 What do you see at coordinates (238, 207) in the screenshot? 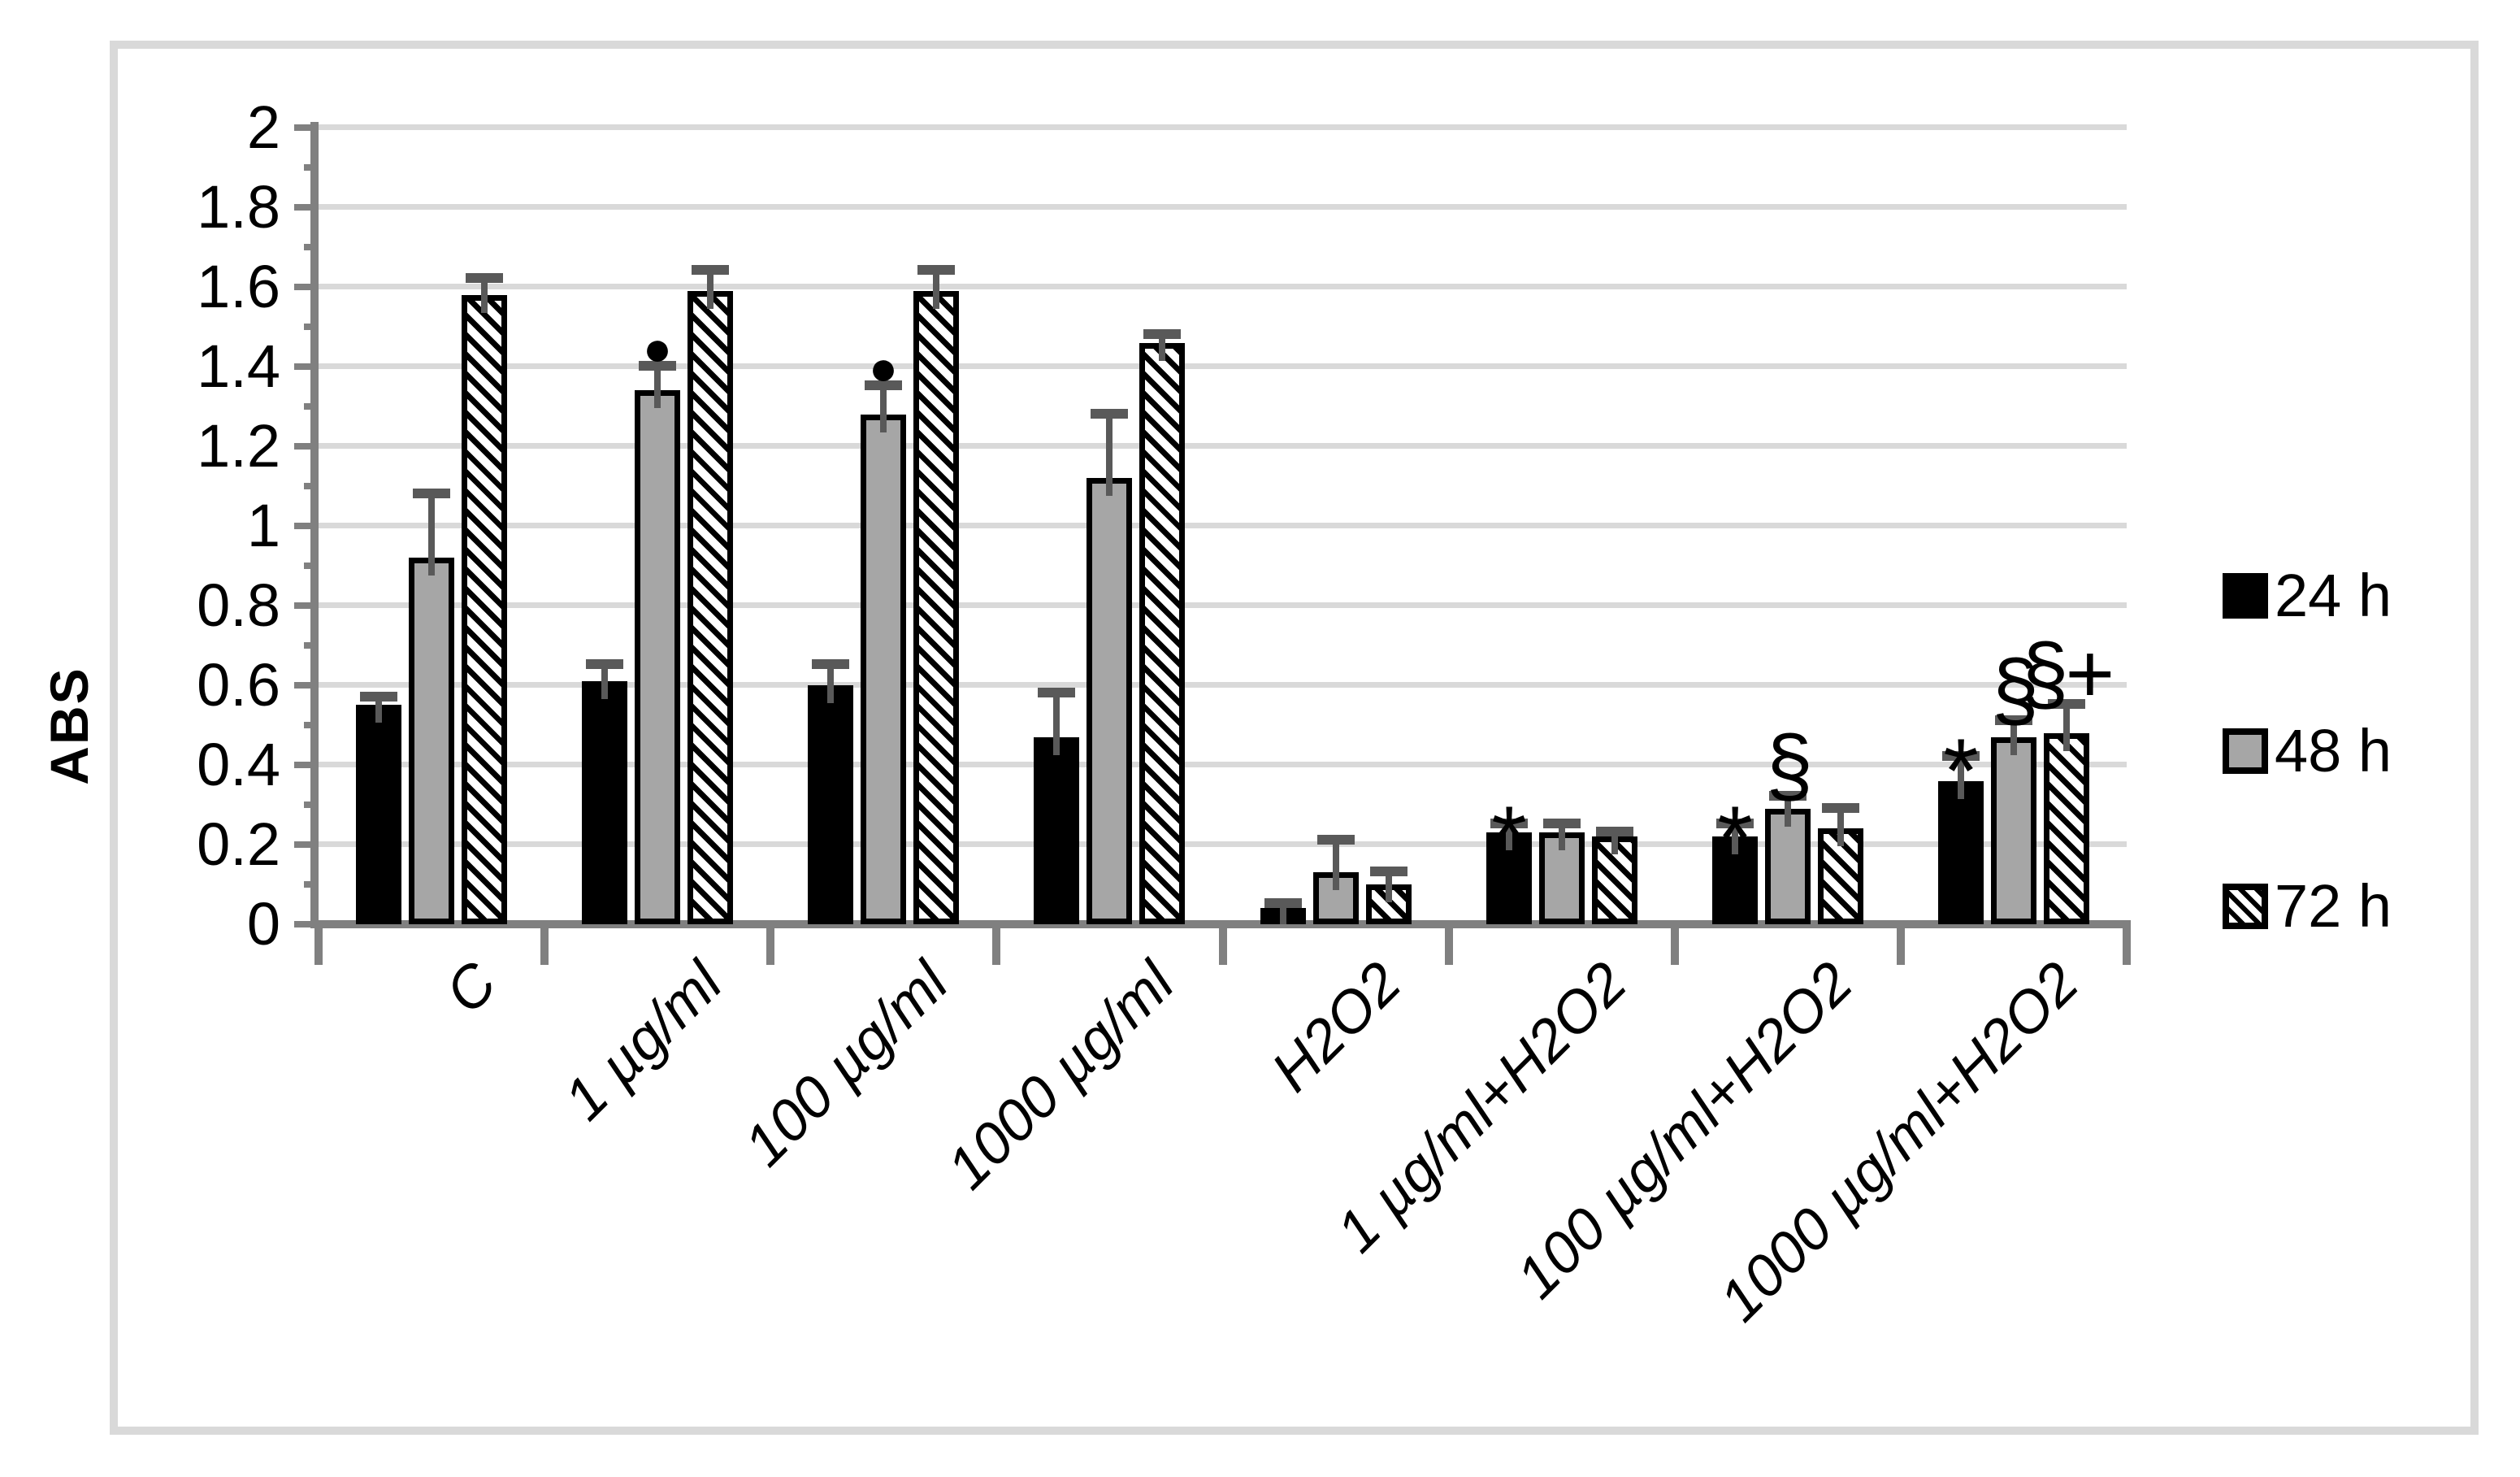
I see `y-tick-label: 1.8` at bounding box center [238, 207].